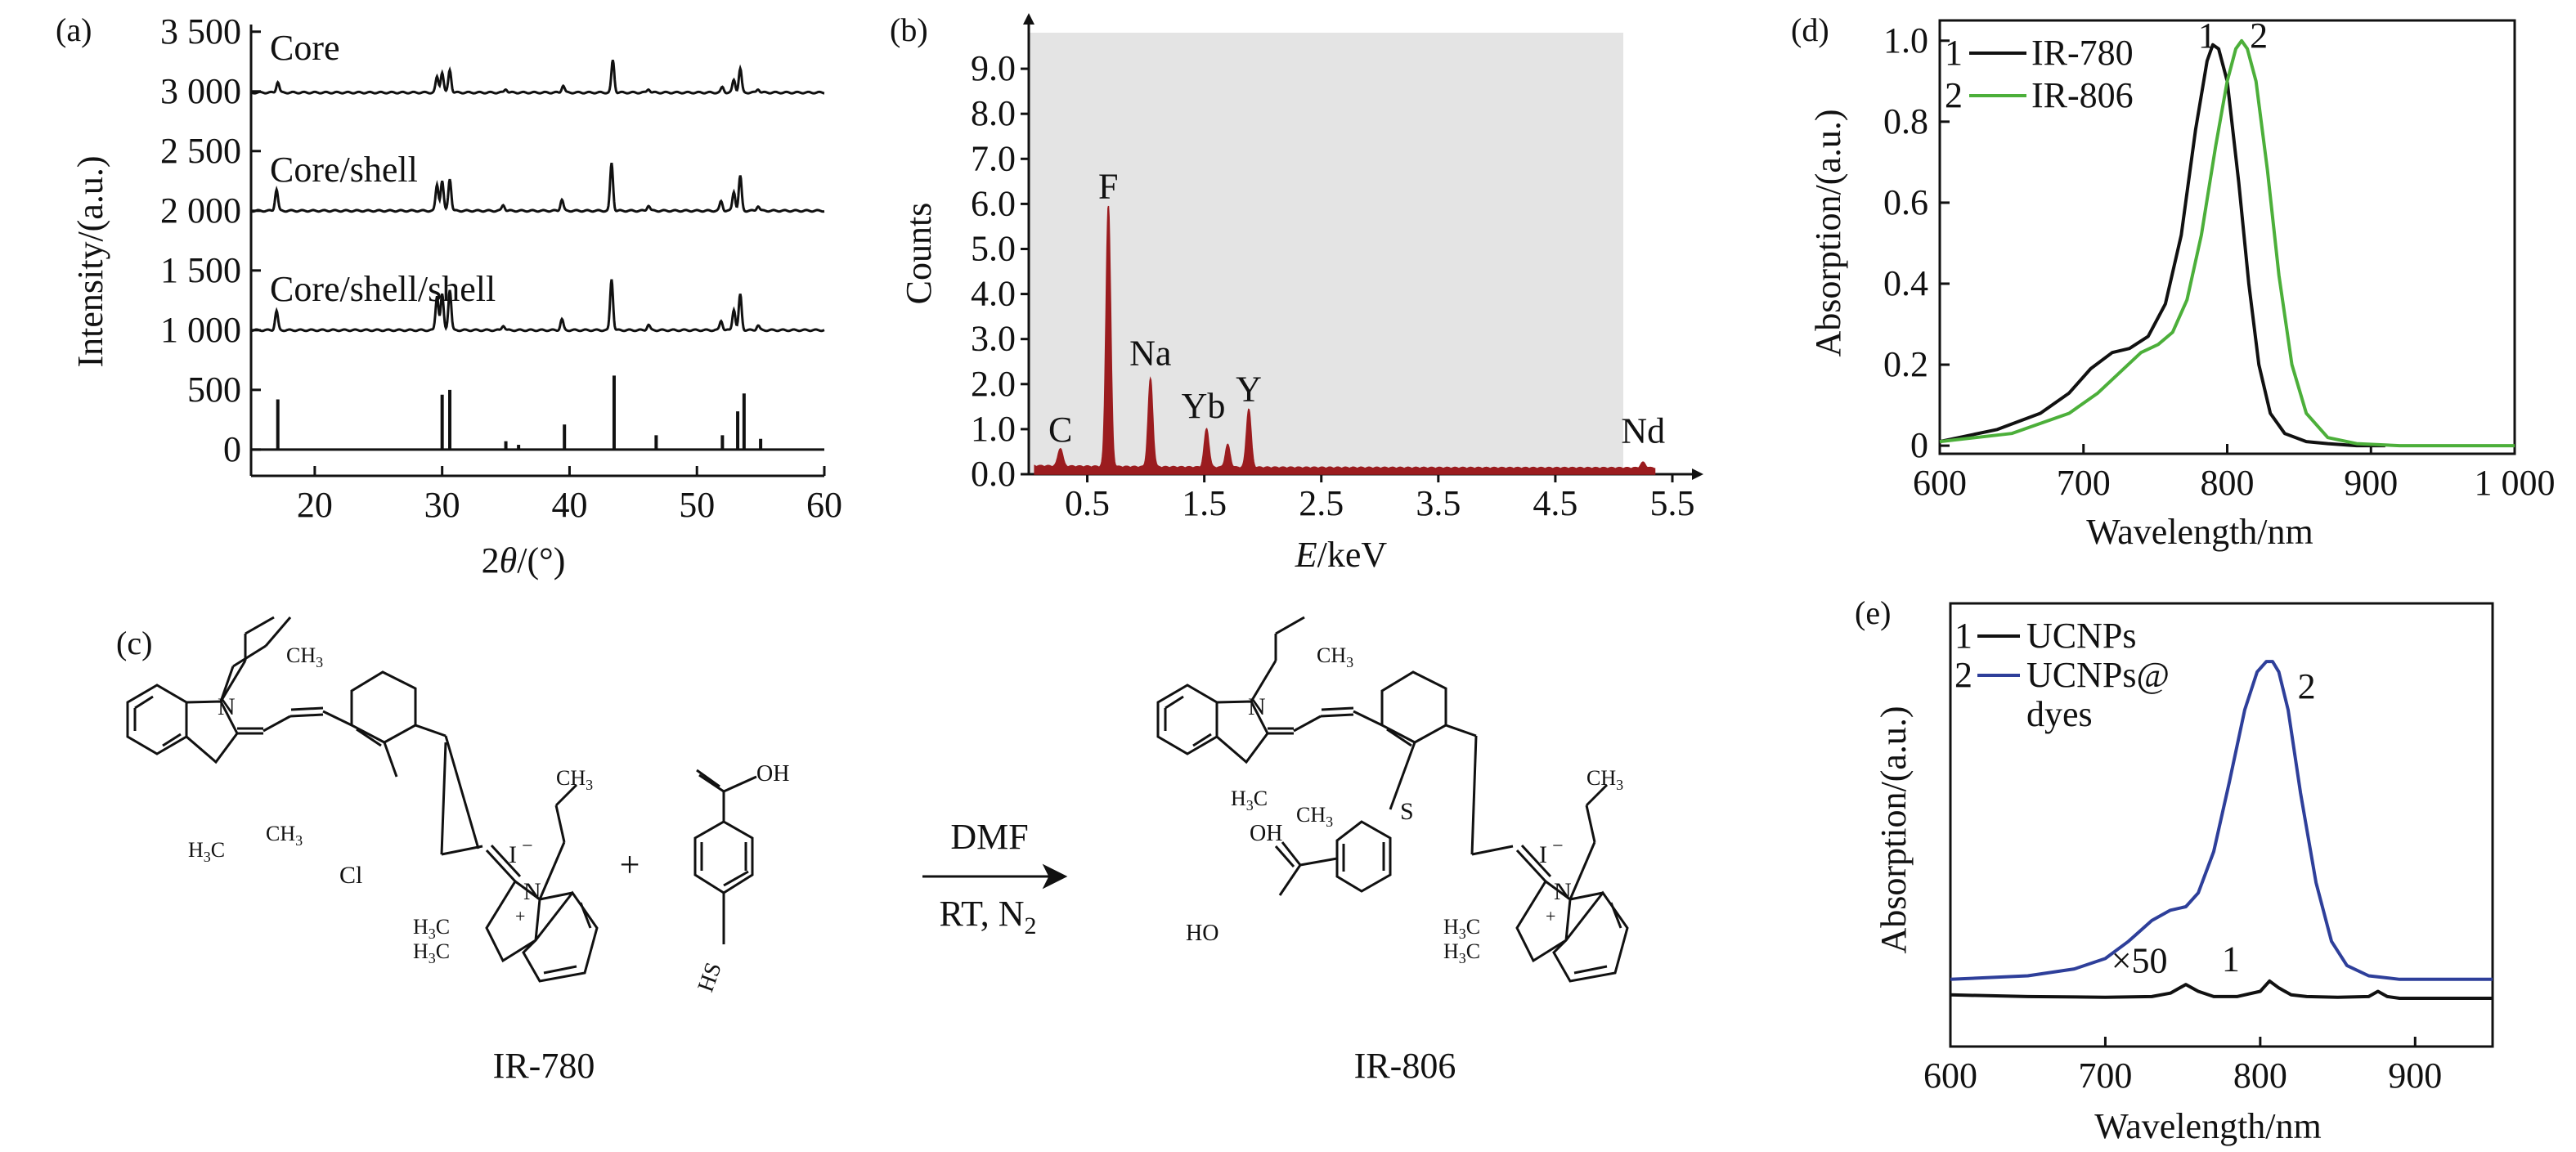  Describe the element at coordinates (1150, 354) in the screenshot. I see `panel-b-peak-label: Na` at that location.